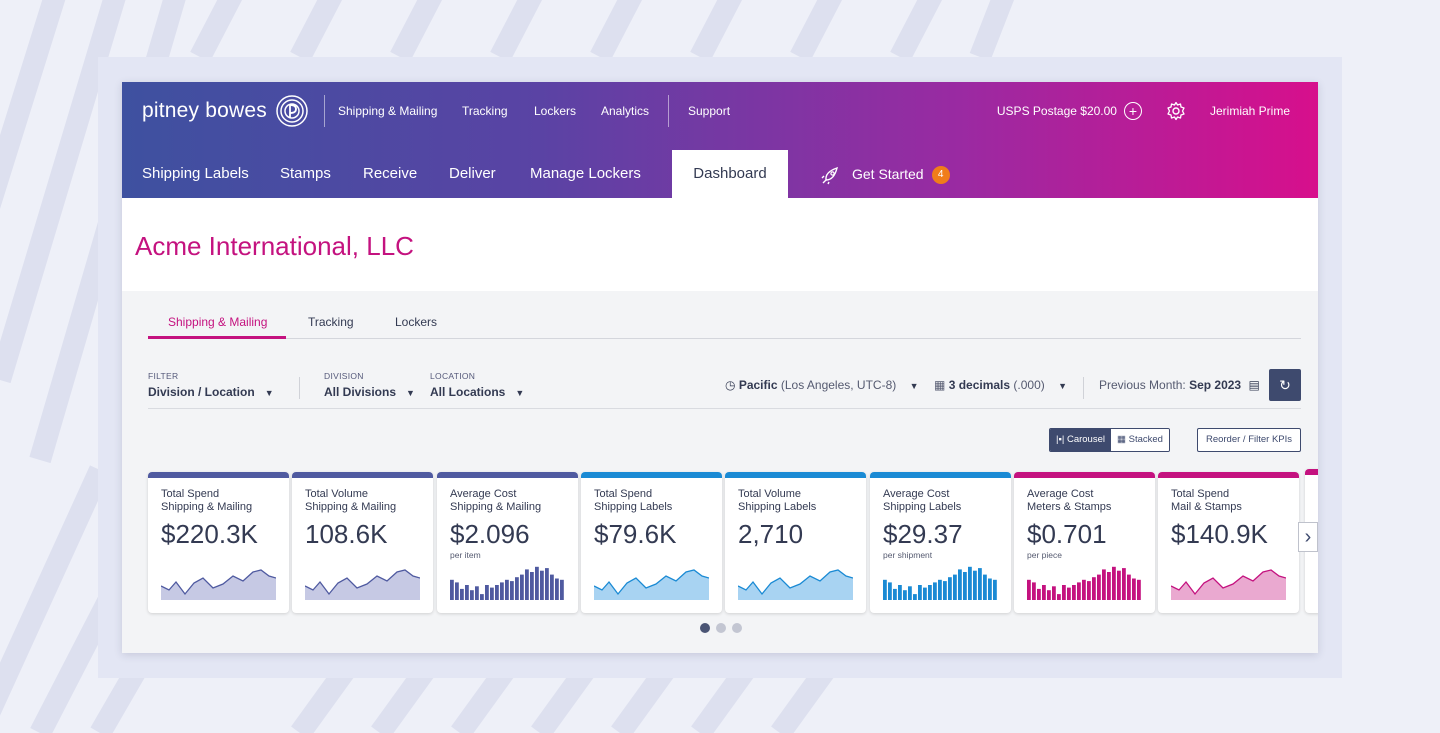  I want to click on company-name: Acme International, LLC, so click(274, 246).